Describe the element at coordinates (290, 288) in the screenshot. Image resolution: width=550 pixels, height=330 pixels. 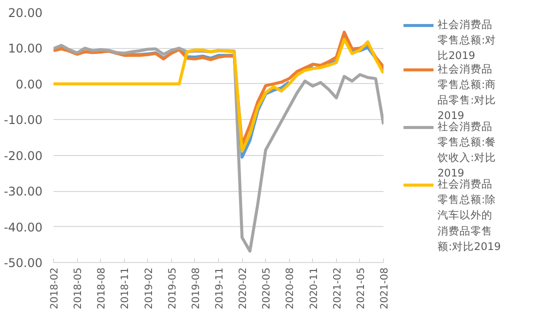
I see `x-tick-label: 2020-08` at that location.